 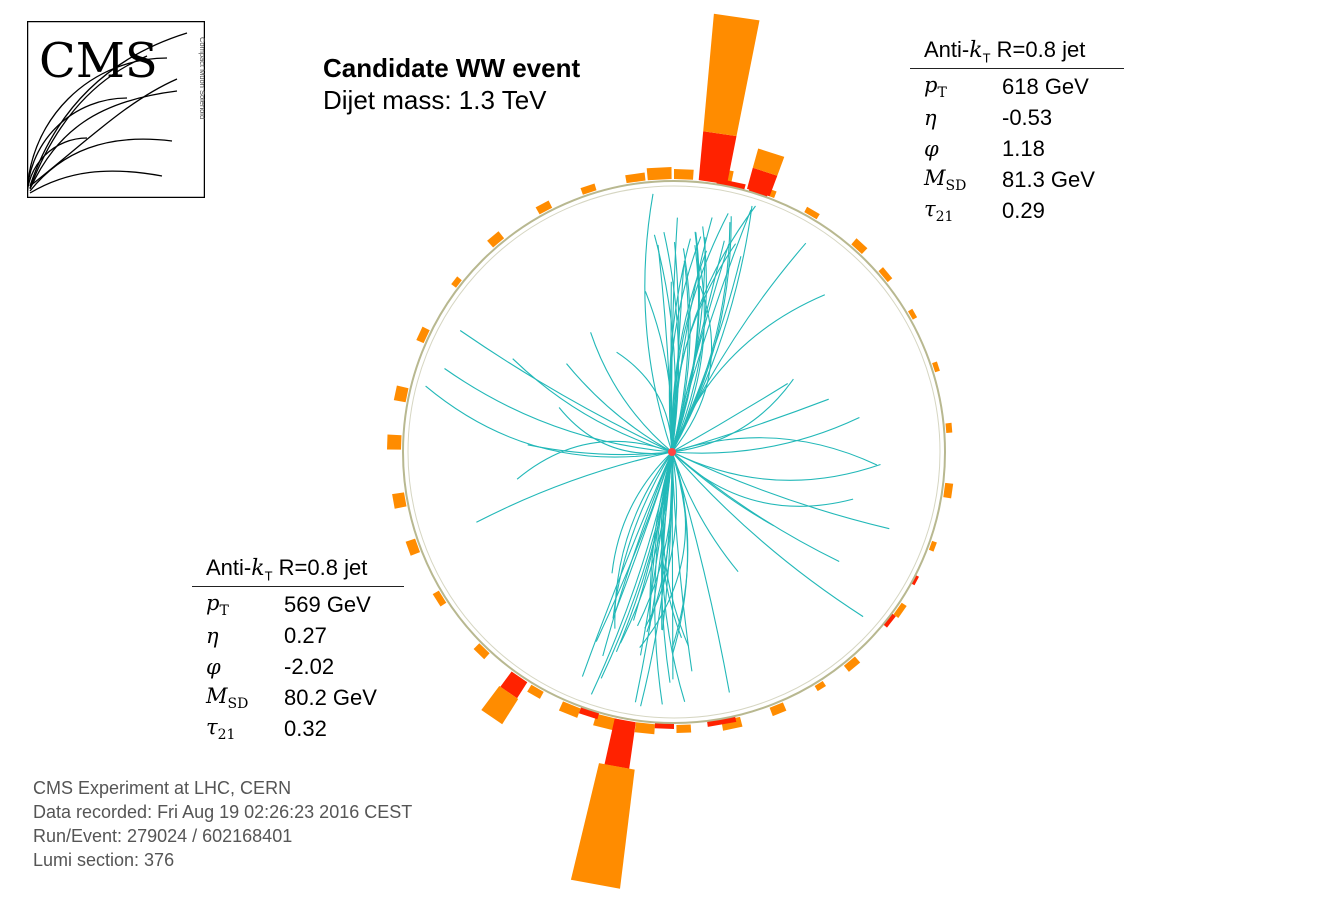 I want to click on jet1-pt-row: pT 618 GeV, so click(x=1002, y=86).